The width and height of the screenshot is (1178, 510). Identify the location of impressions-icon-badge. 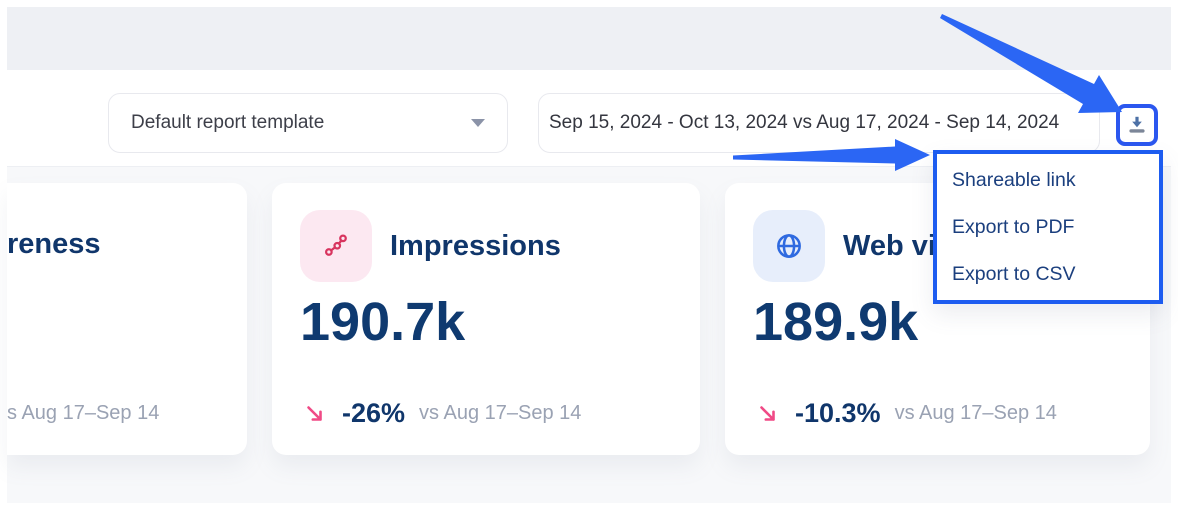
(336, 246).